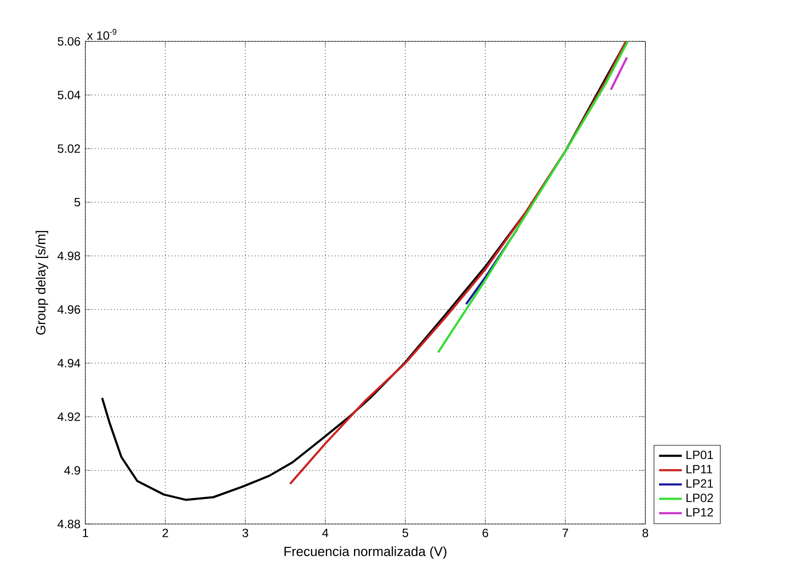 Image resolution: width=790 pixels, height=576 pixels. What do you see at coordinates (101, 34) in the screenshot?
I see `text: x 10$^{-9}$` at bounding box center [101, 34].